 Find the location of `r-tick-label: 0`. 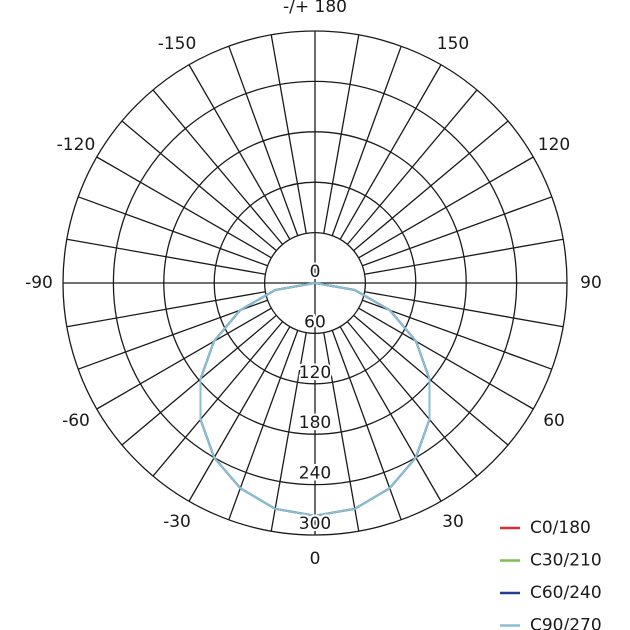

r-tick-label: 0 is located at coordinates (315, 272).